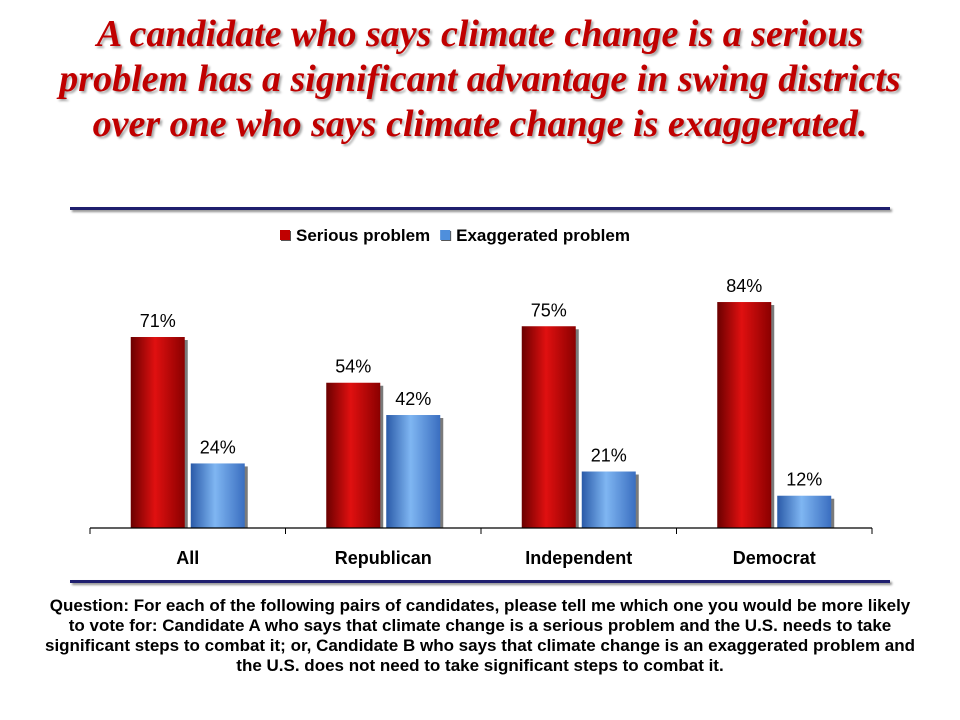  I want to click on bar-exaggerated-problem-democrat, so click(804, 511).